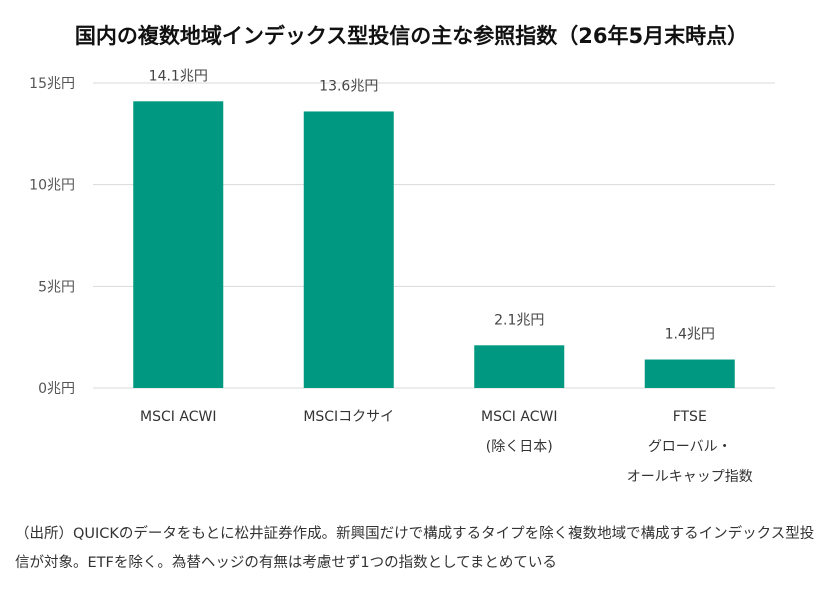 Image resolution: width=823 pixels, height=599 pixels. I want to click on data-label: 13.6兆円, so click(348, 86).